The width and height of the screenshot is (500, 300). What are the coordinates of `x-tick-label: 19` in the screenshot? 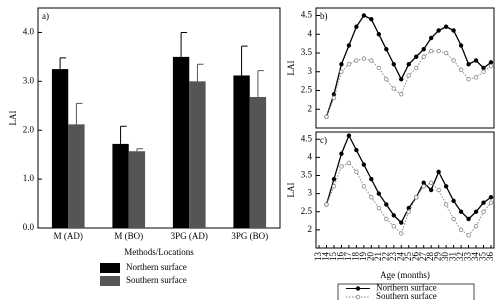 It's located at (363, 257).